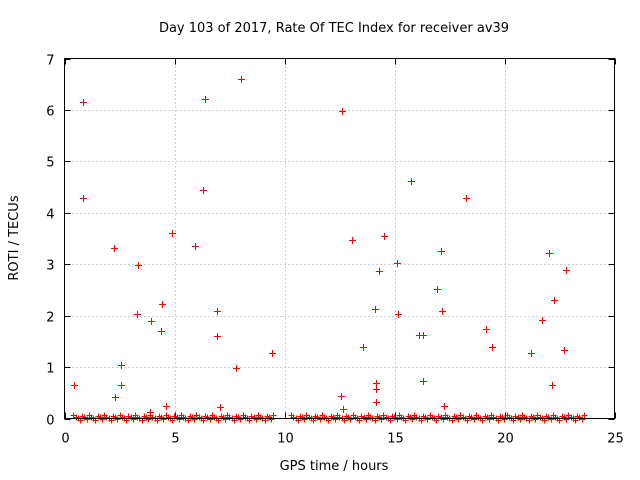 The width and height of the screenshot is (640, 480). What do you see at coordinates (175, 439) in the screenshot?
I see `x-tick-label: 5` at bounding box center [175, 439].